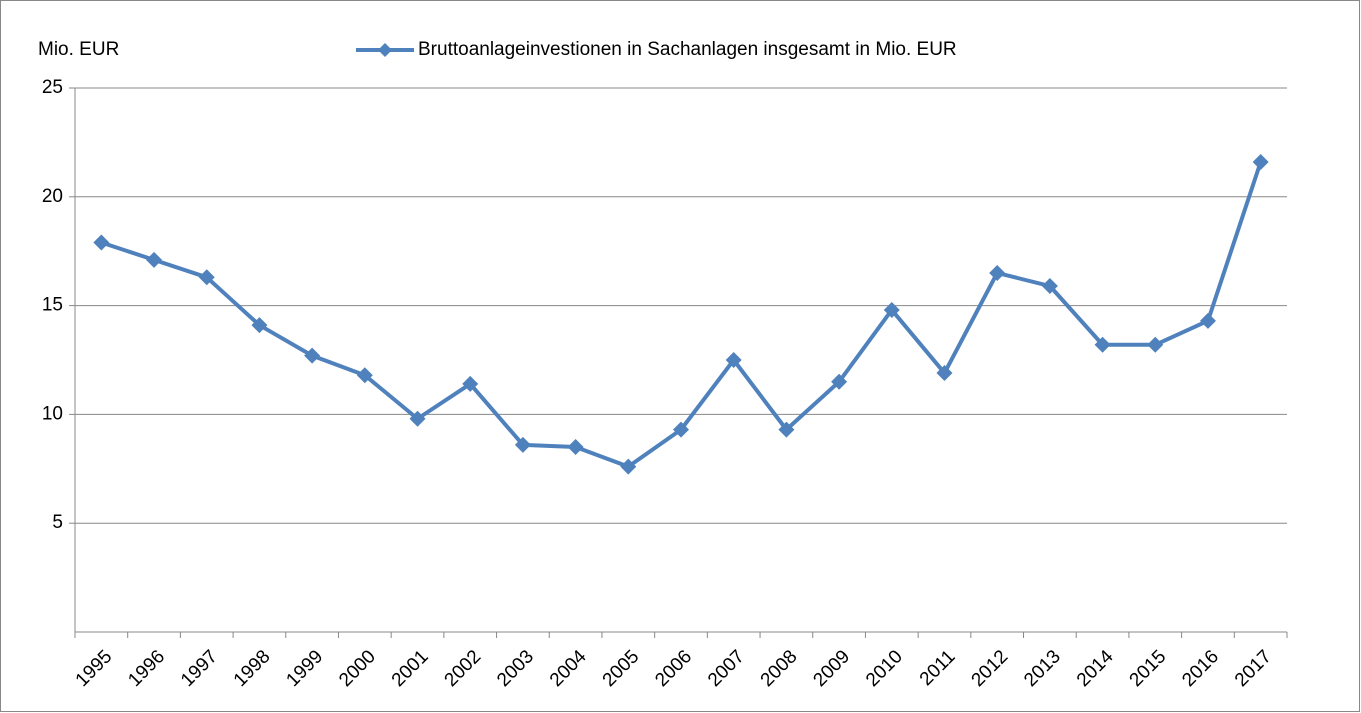 The image size is (1361, 713). What do you see at coordinates (57, 522) in the screenshot?
I see `y-tick-label: 5` at bounding box center [57, 522].